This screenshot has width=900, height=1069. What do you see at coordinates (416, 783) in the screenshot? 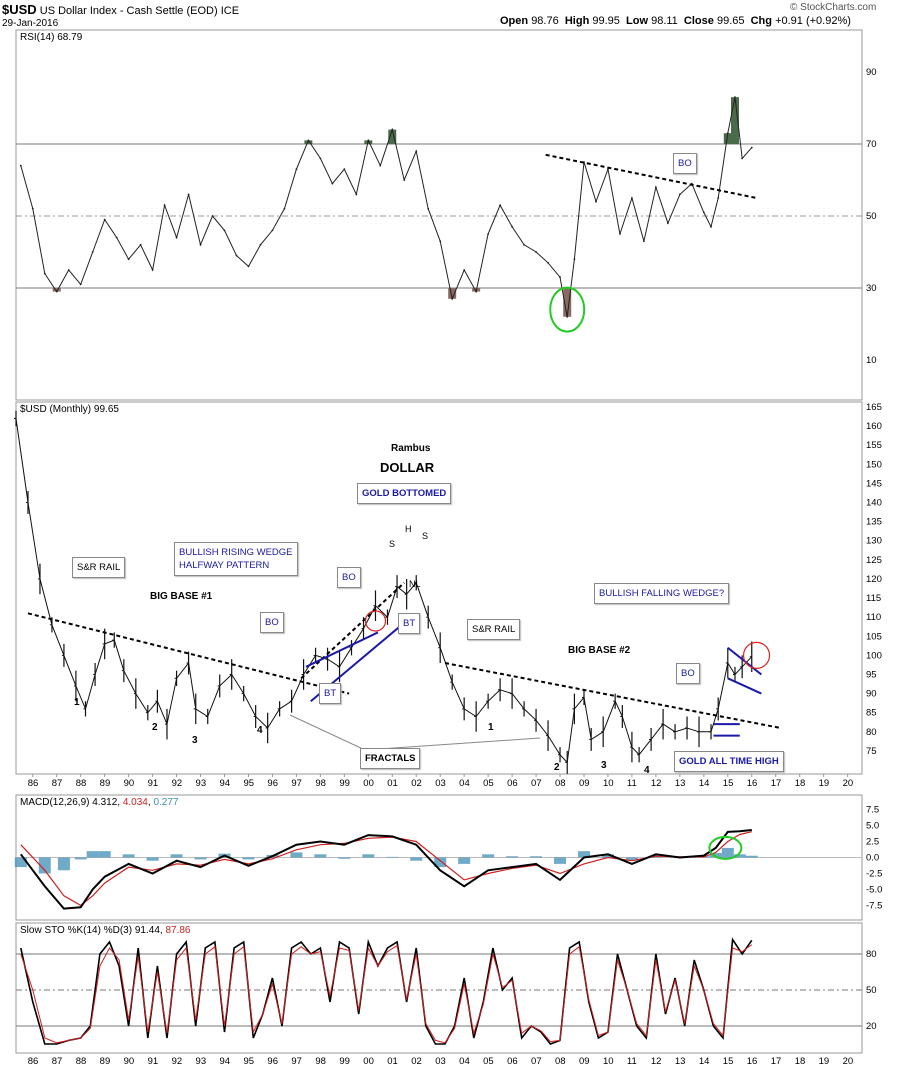
I see `x-tick-label: 02` at bounding box center [416, 783].